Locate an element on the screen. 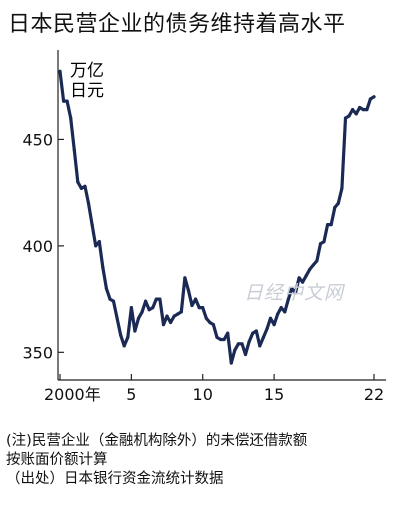 This screenshot has height=508, width=400. y-tick-label: 450 is located at coordinates (37, 139).